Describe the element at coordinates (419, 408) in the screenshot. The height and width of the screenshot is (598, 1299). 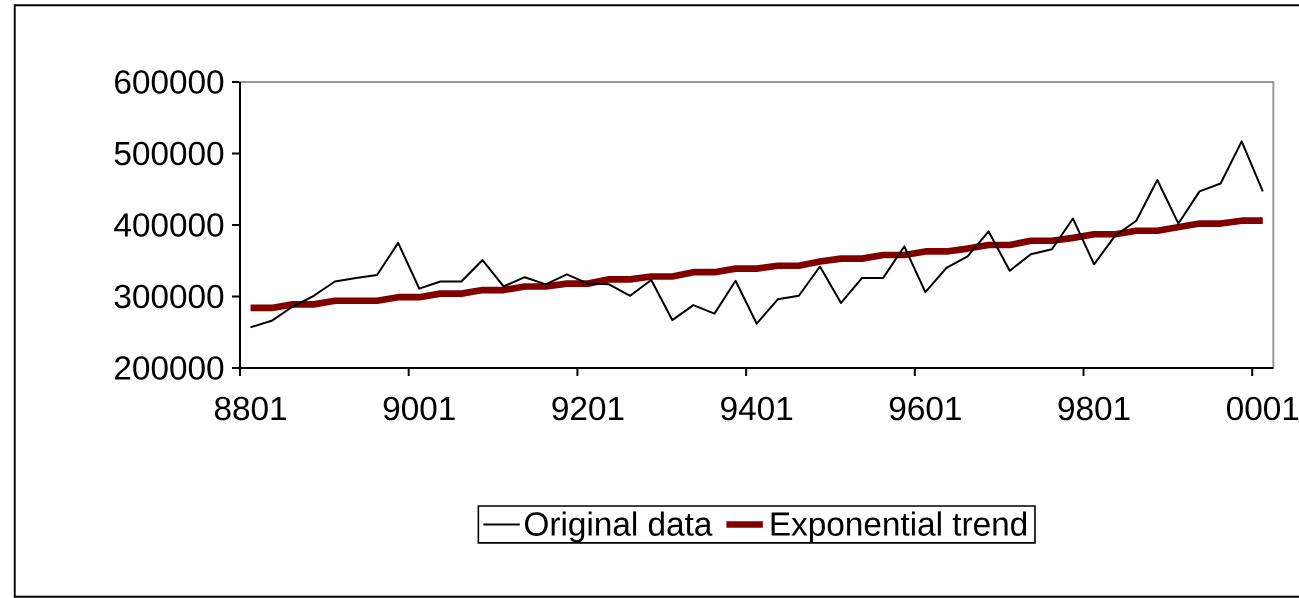
I see `x-tick-label: 9001` at that location.